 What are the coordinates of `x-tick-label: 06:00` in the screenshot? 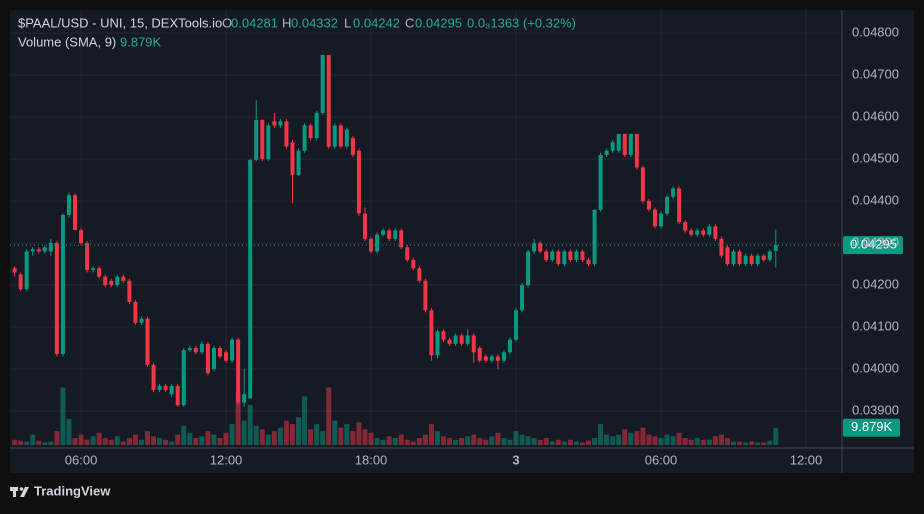 It's located at (661, 459).